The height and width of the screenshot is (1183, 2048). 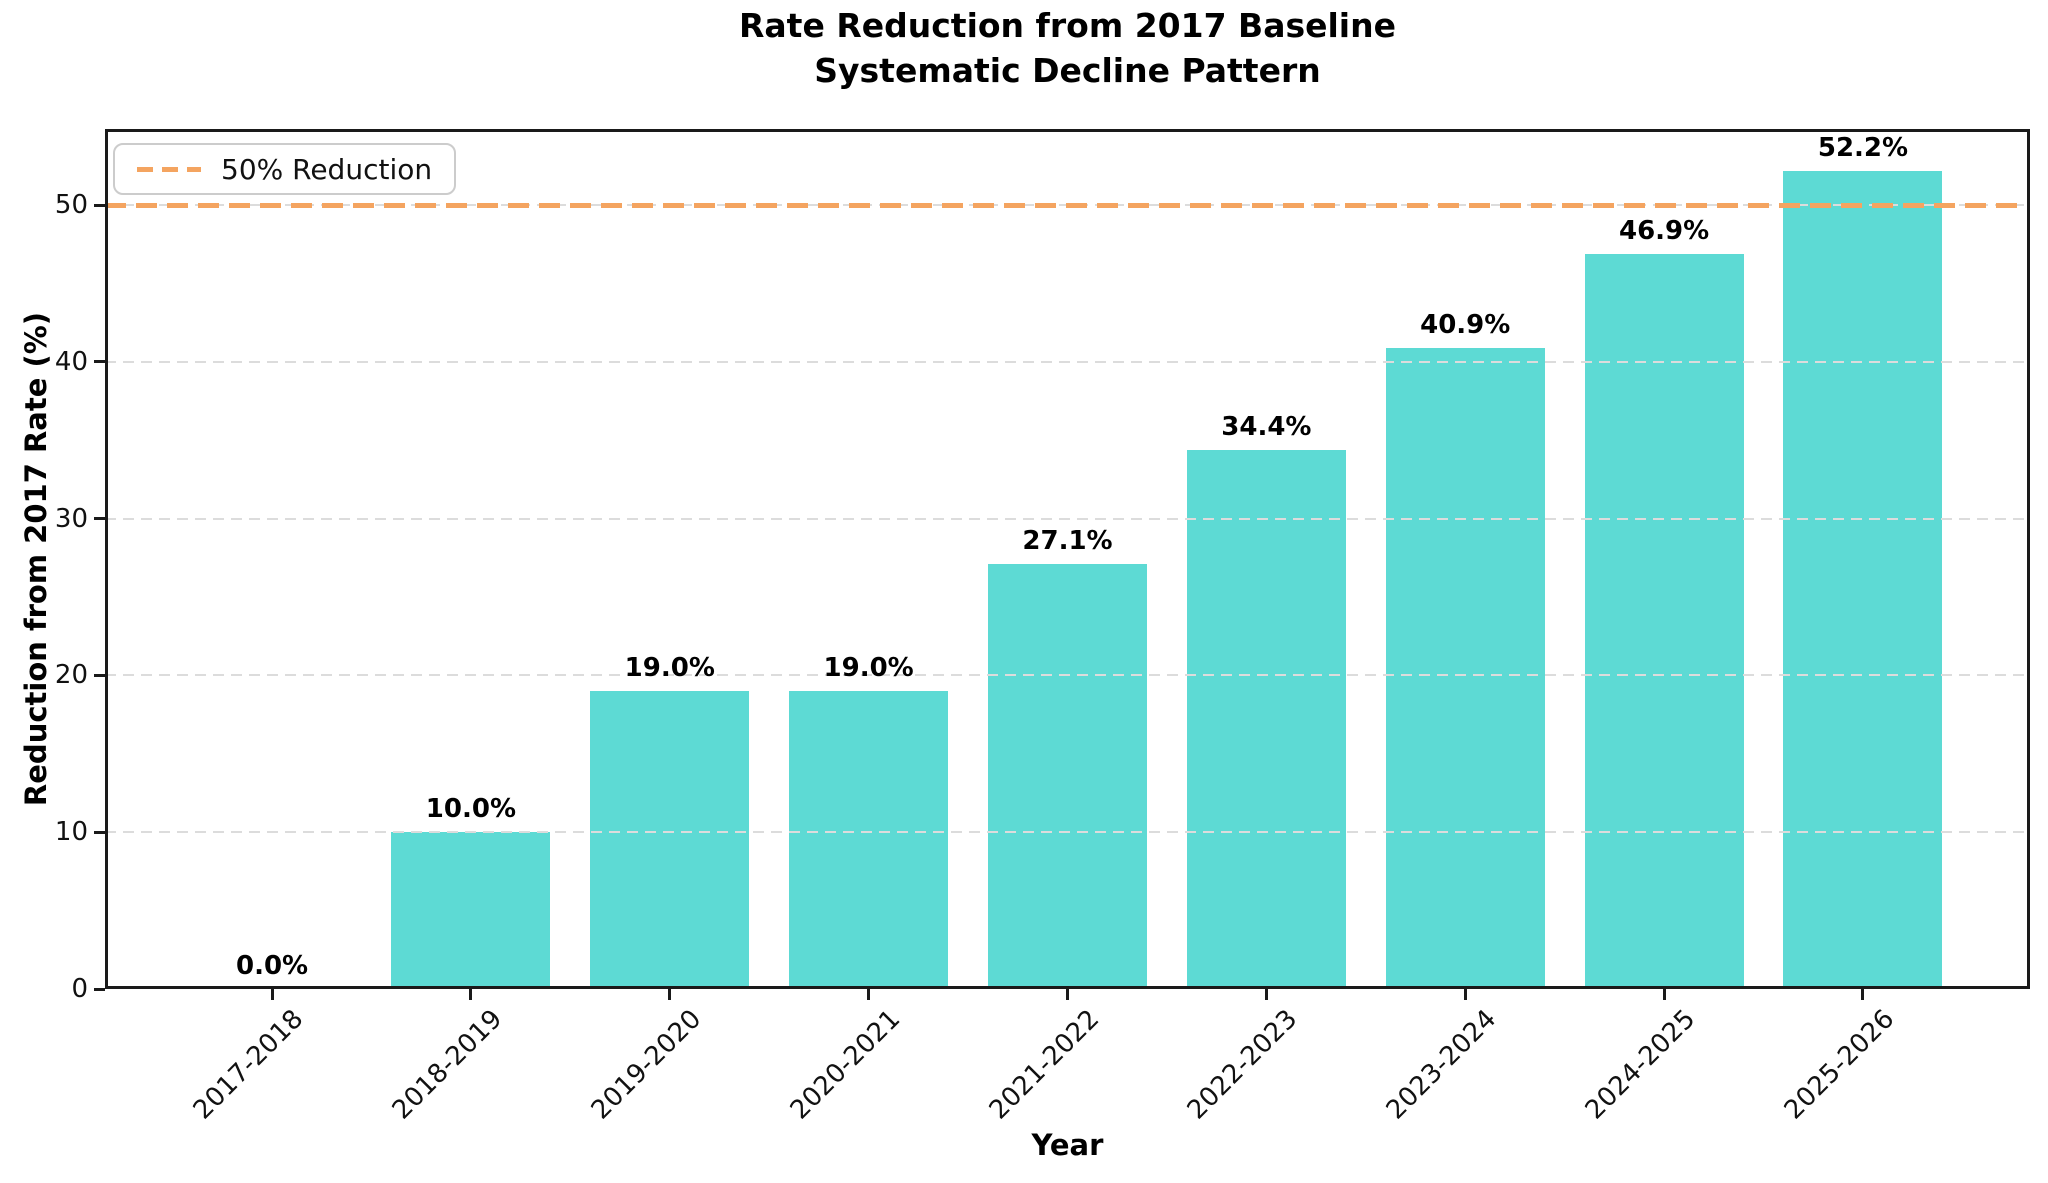 What do you see at coordinates (1243, 1065) in the screenshot?
I see `x-tick-label: 2022-2023` at bounding box center [1243, 1065].